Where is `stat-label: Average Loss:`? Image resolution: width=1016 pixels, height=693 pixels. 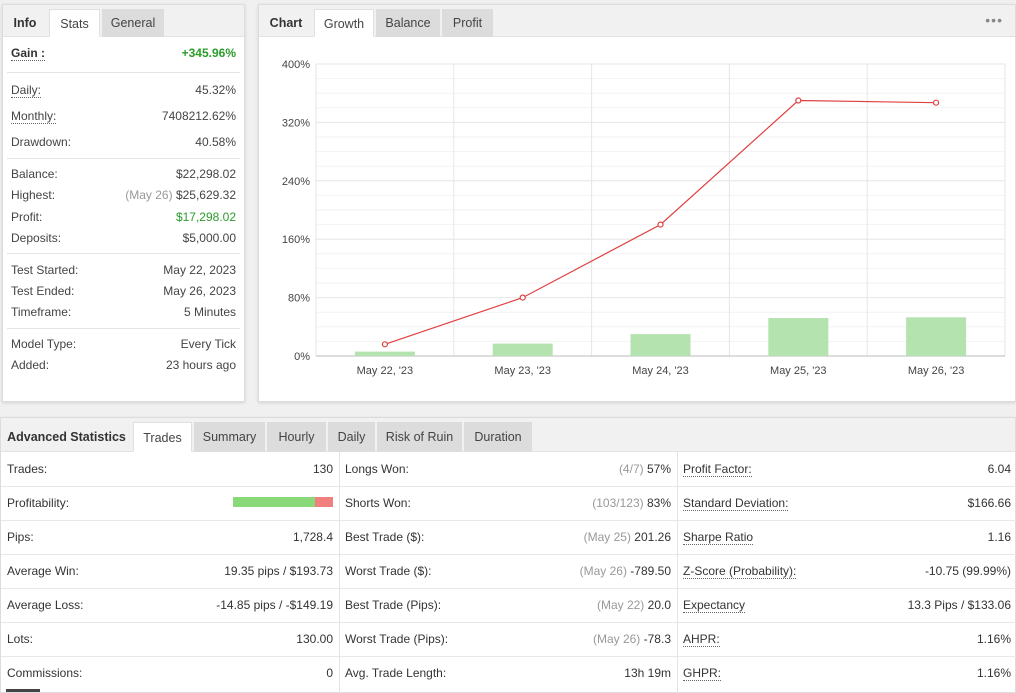 stat-label: Average Loss: is located at coordinates (45, 605).